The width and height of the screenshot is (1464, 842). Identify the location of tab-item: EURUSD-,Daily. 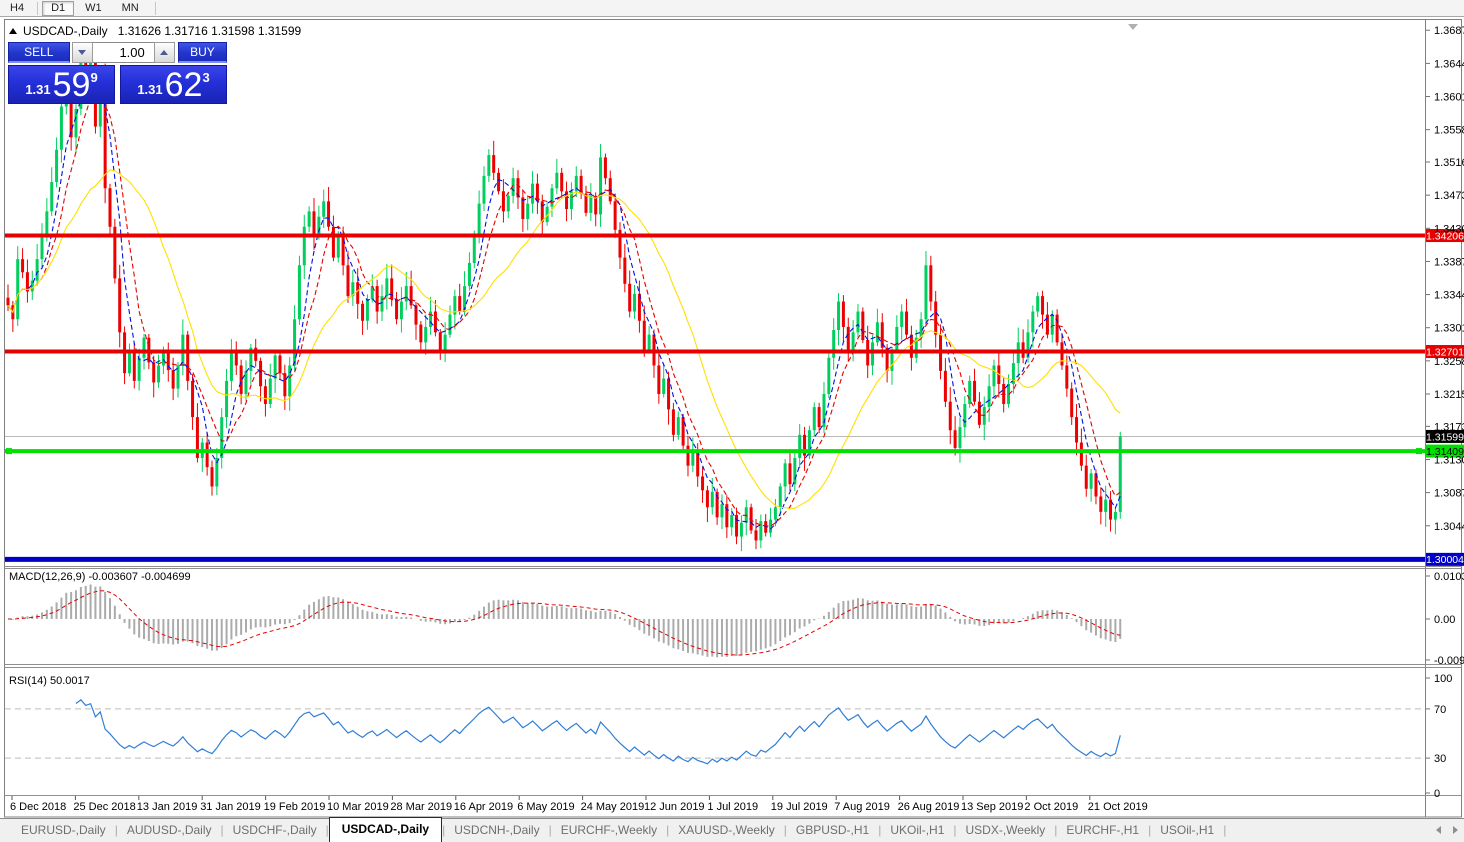
(63, 830).